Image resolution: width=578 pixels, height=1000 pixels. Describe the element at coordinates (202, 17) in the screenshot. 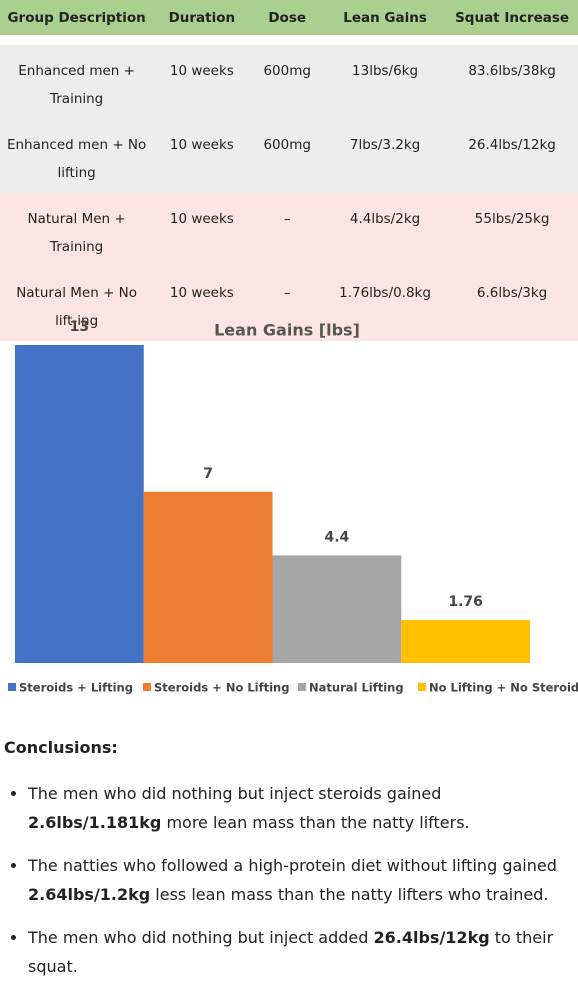

I see `header-cell: Duration` at that location.